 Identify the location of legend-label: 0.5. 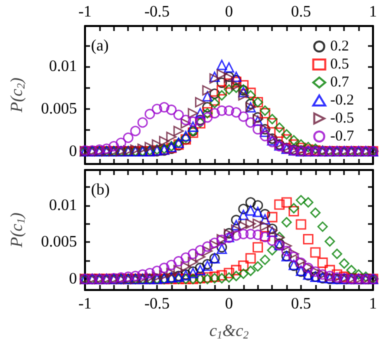
(340, 64).